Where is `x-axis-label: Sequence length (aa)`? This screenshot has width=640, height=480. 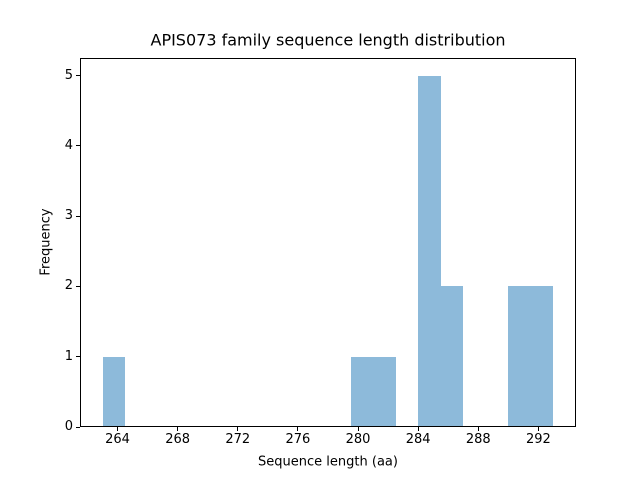
x-axis-label: Sequence length (aa) is located at coordinates (328, 462).